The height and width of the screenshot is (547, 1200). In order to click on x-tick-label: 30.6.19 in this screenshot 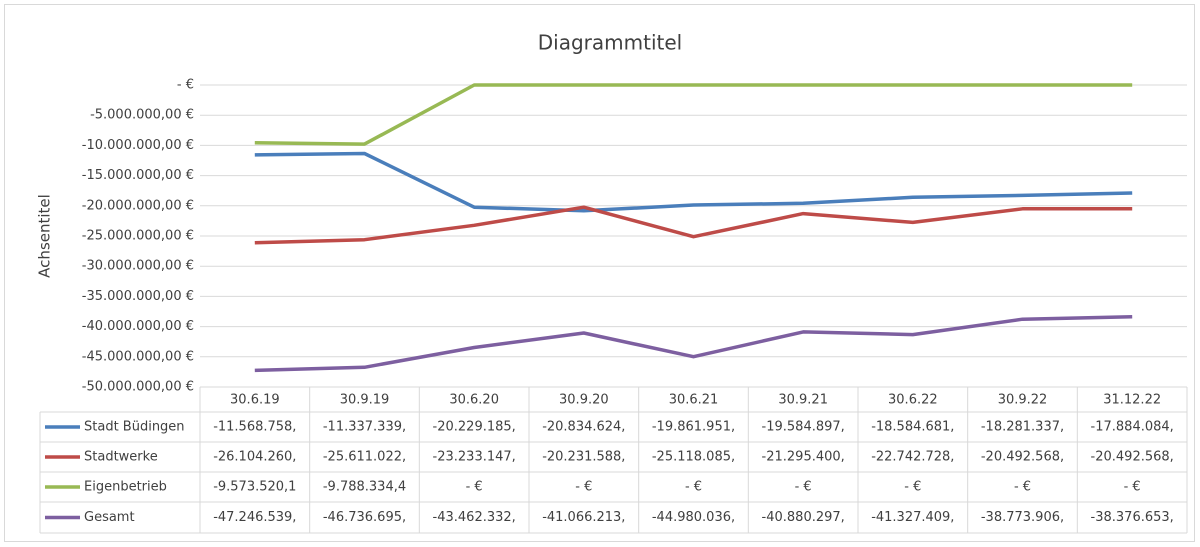, I will do `click(255, 400)`.